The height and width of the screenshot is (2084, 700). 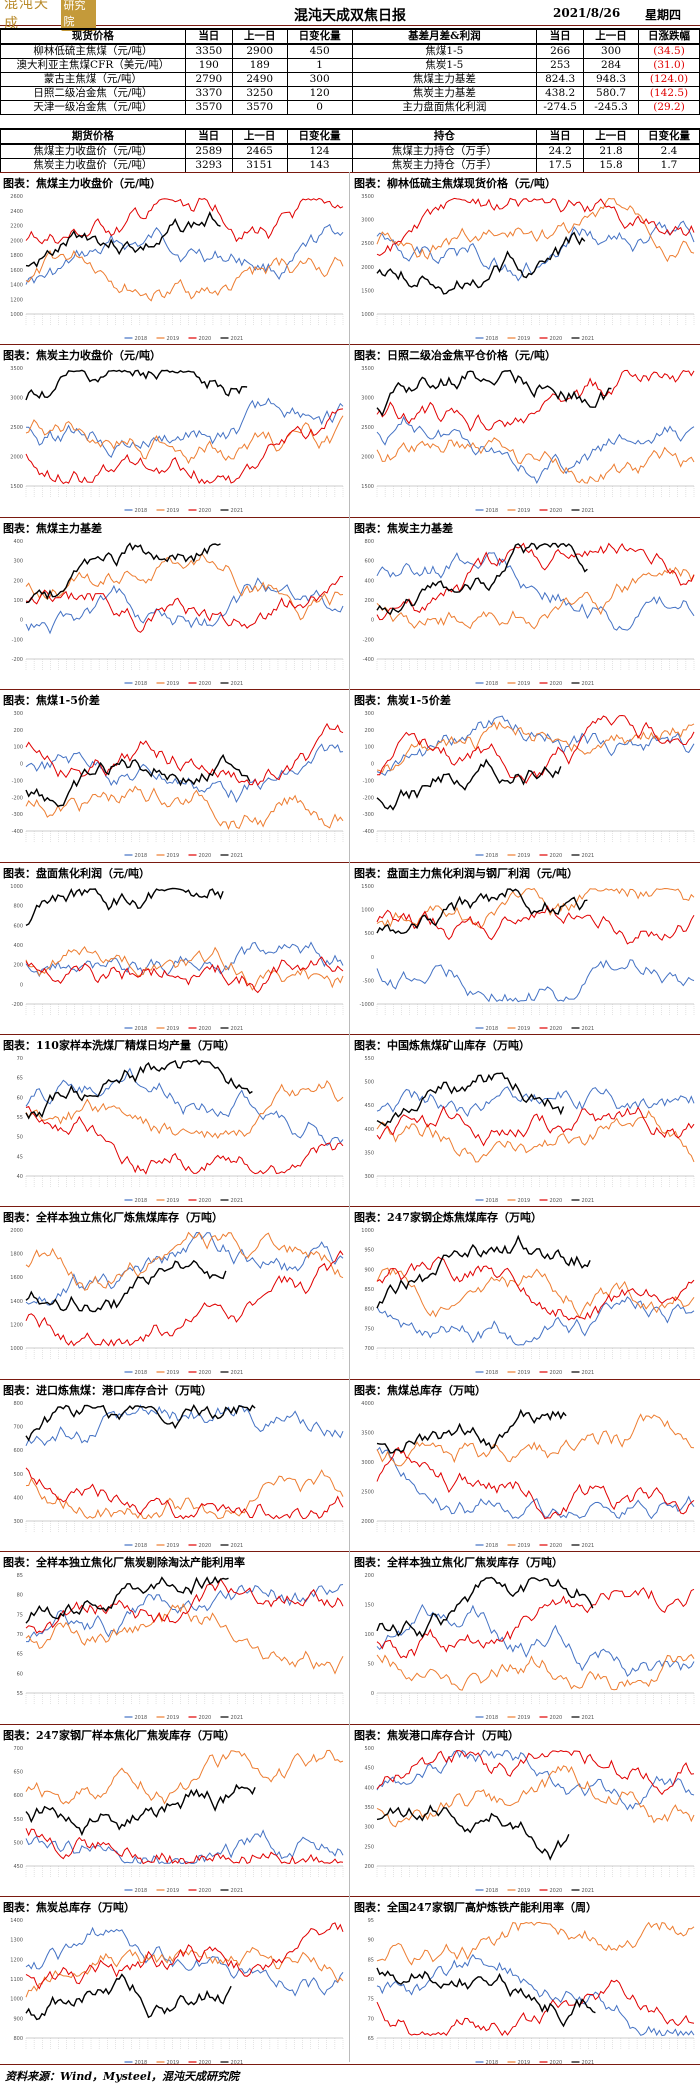 What do you see at coordinates (560, 151) in the screenshot?
I see `table-cell-cur2: 24.2` at bounding box center [560, 151].